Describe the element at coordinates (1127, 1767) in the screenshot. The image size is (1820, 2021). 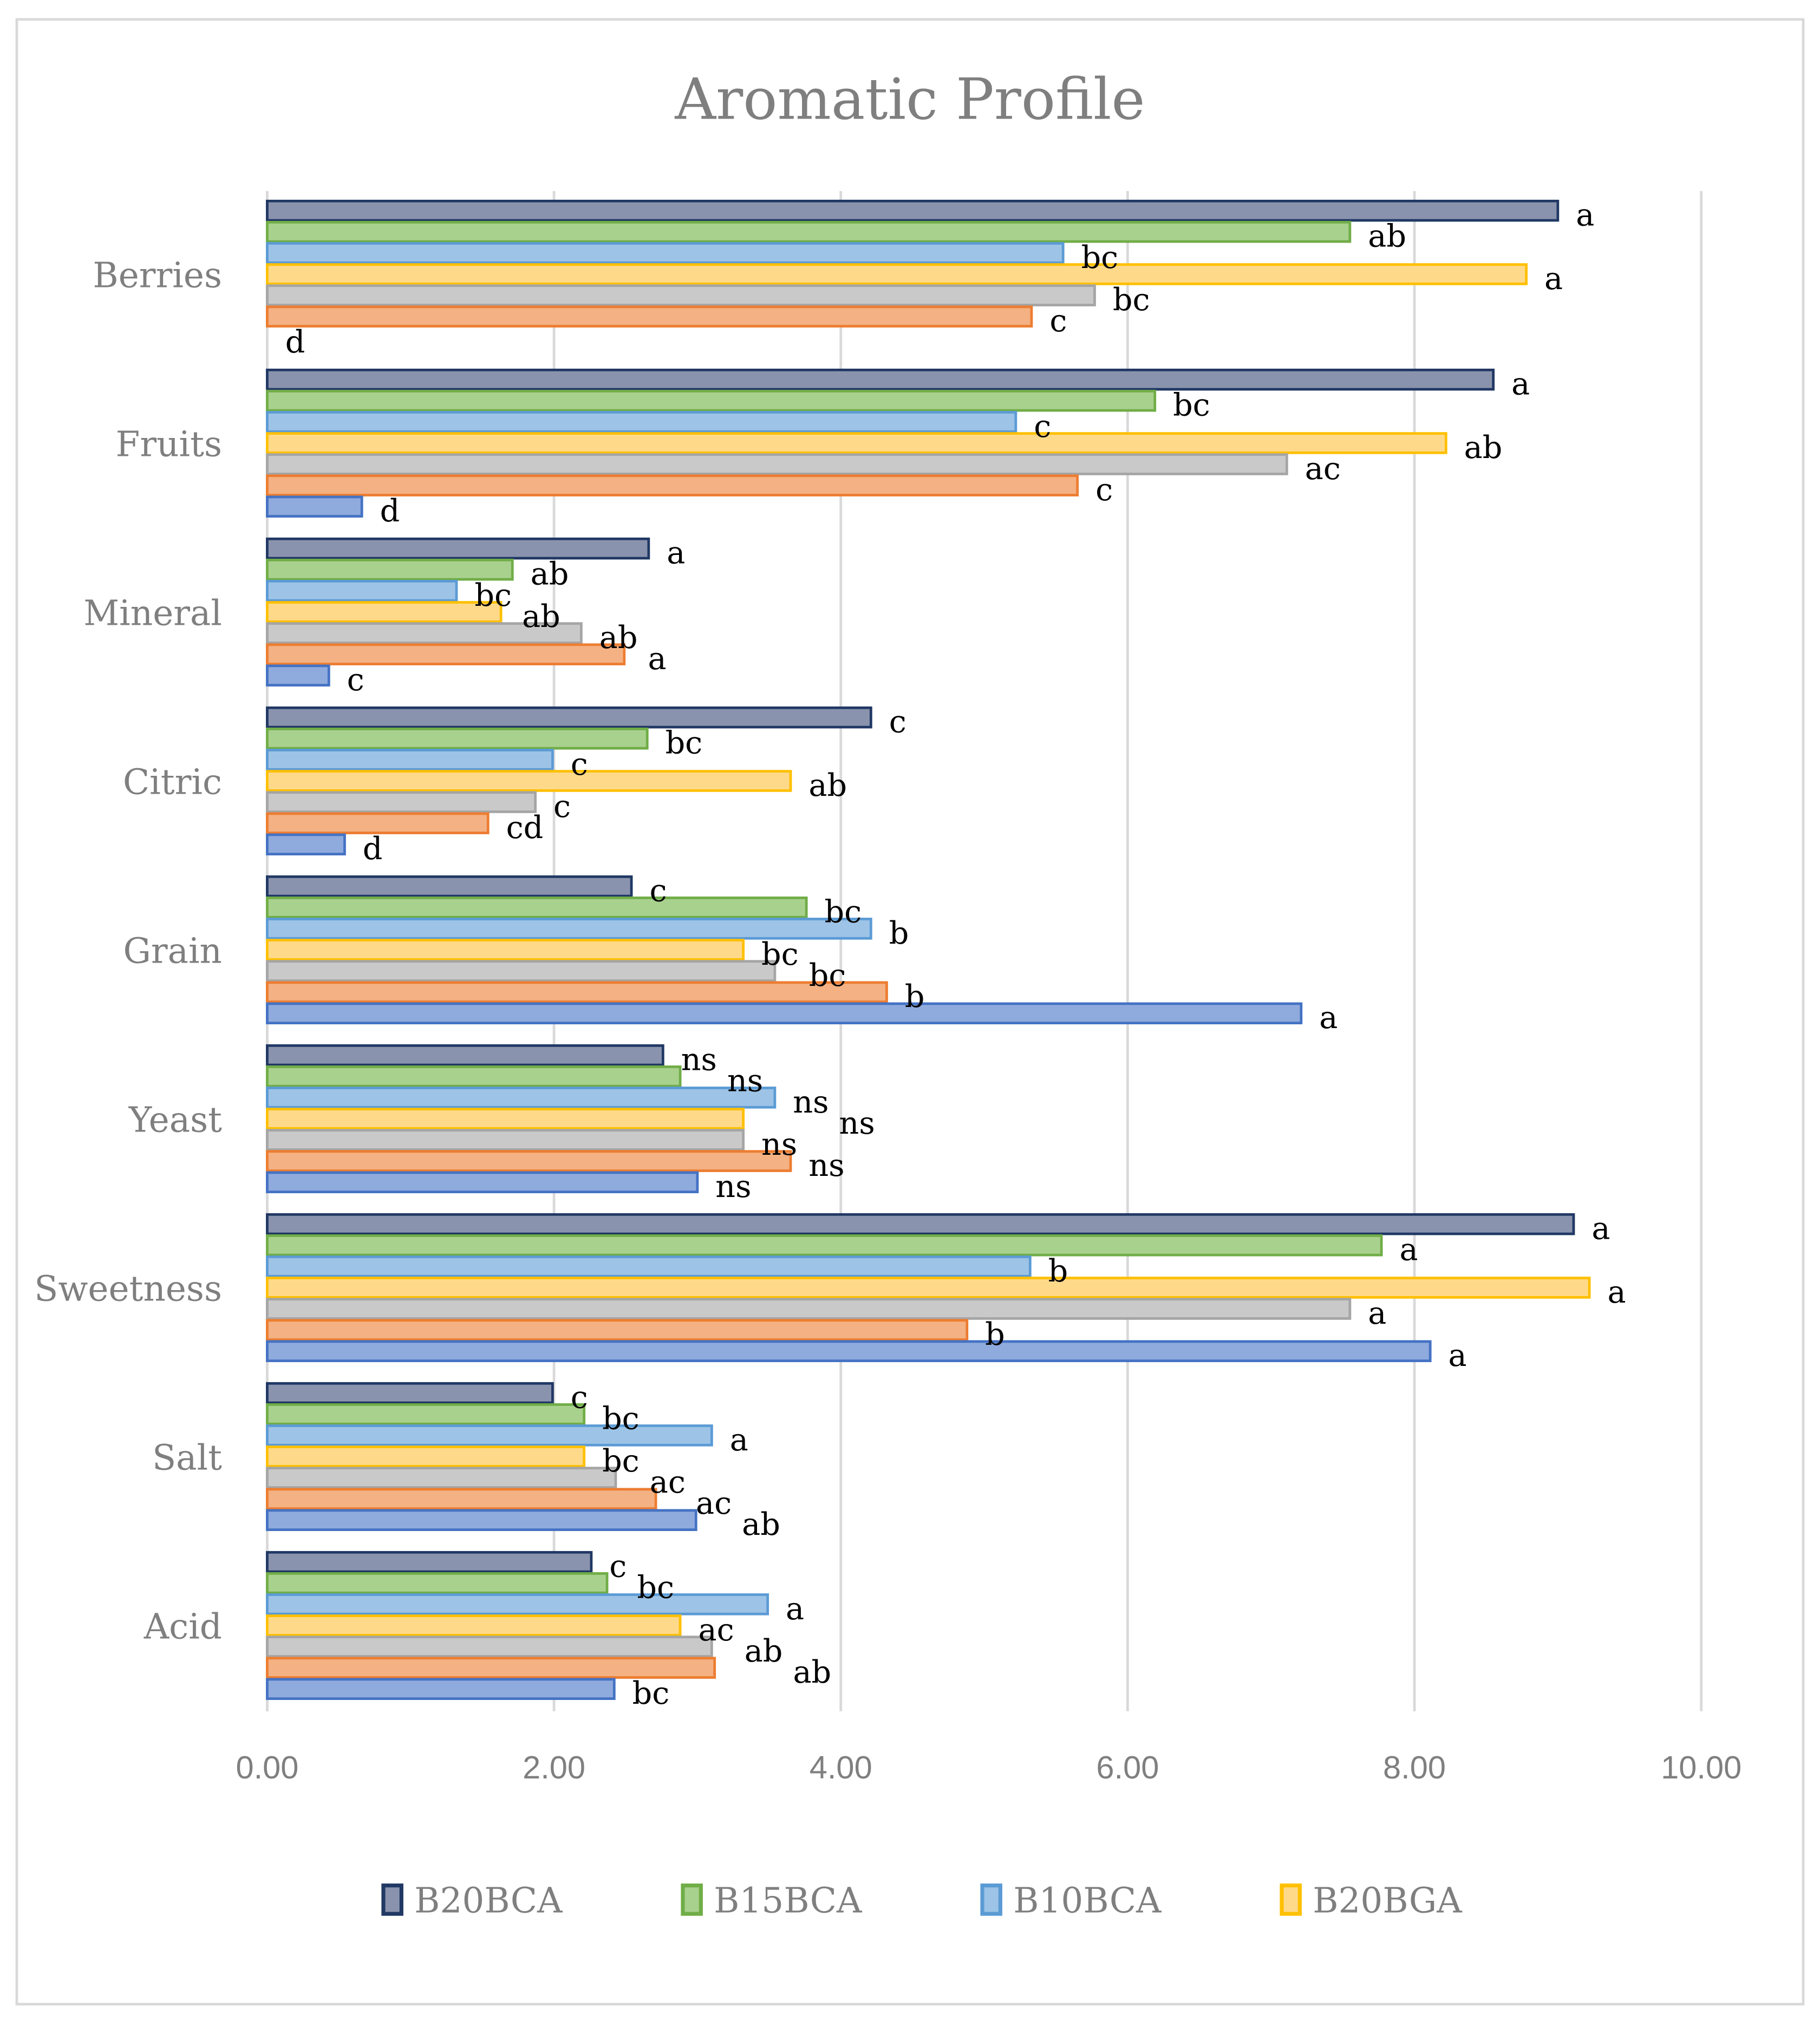
I see `x-tick-label: 6.00` at that location.